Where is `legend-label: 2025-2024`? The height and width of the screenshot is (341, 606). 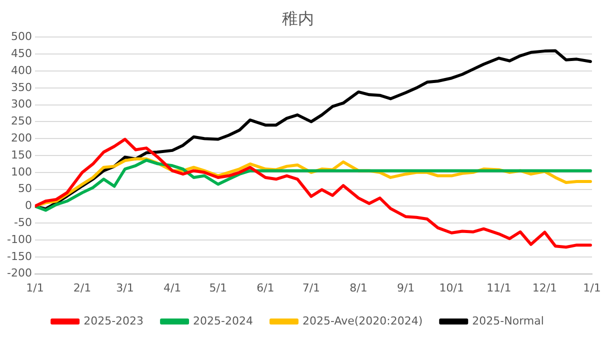 legend-label: 2025-2024 is located at coordinates (223, 321).